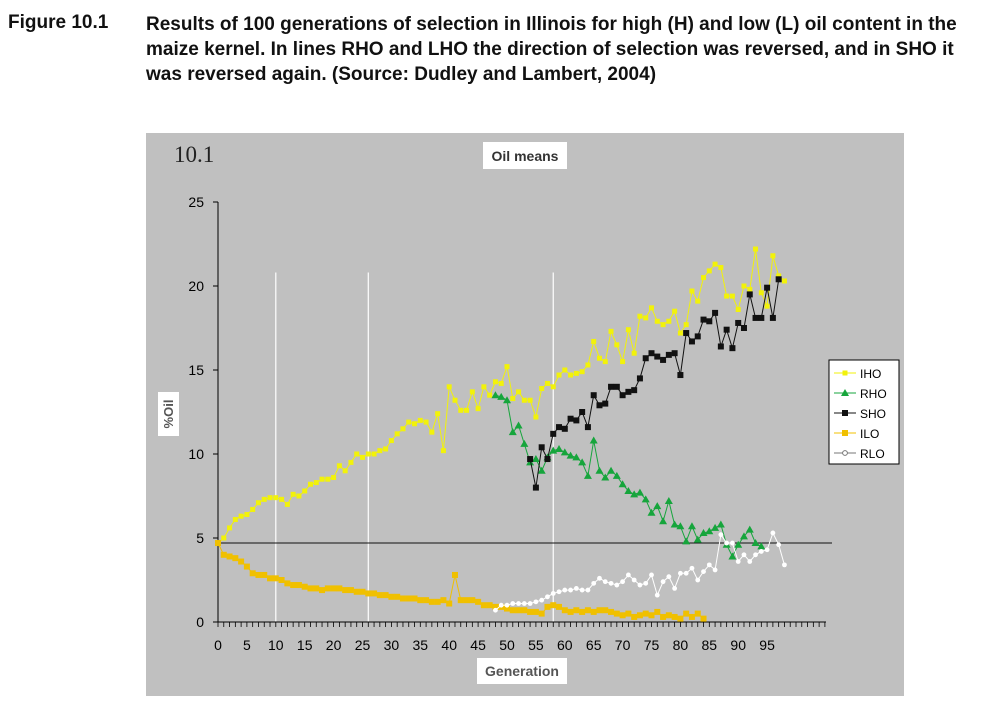  Describe the element at coordinates (218, 645) in the screenshot. I see `x-tick-label: 0` at that location.